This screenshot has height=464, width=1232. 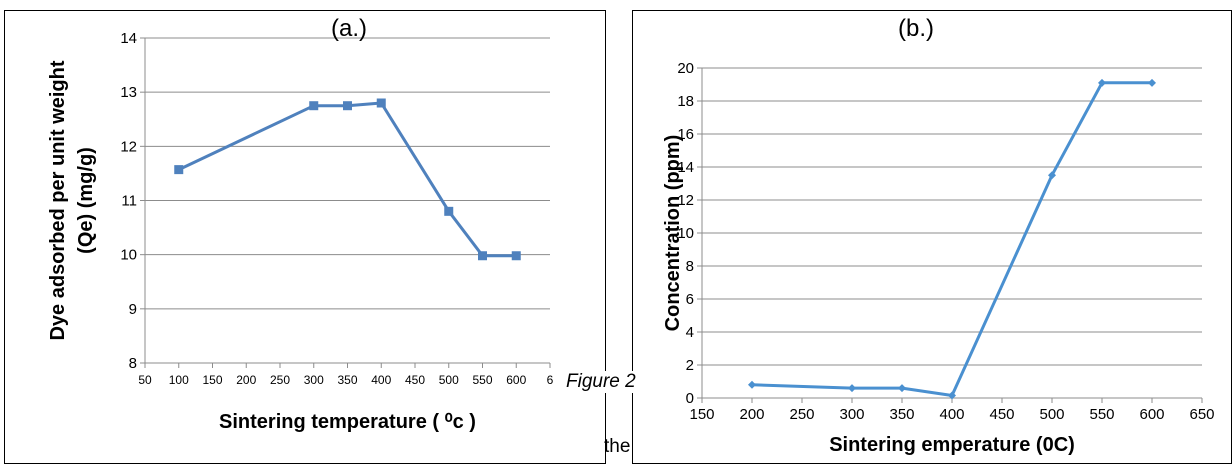 I want to click on figure-caption: Figure 2, so click(x=601, y=382).